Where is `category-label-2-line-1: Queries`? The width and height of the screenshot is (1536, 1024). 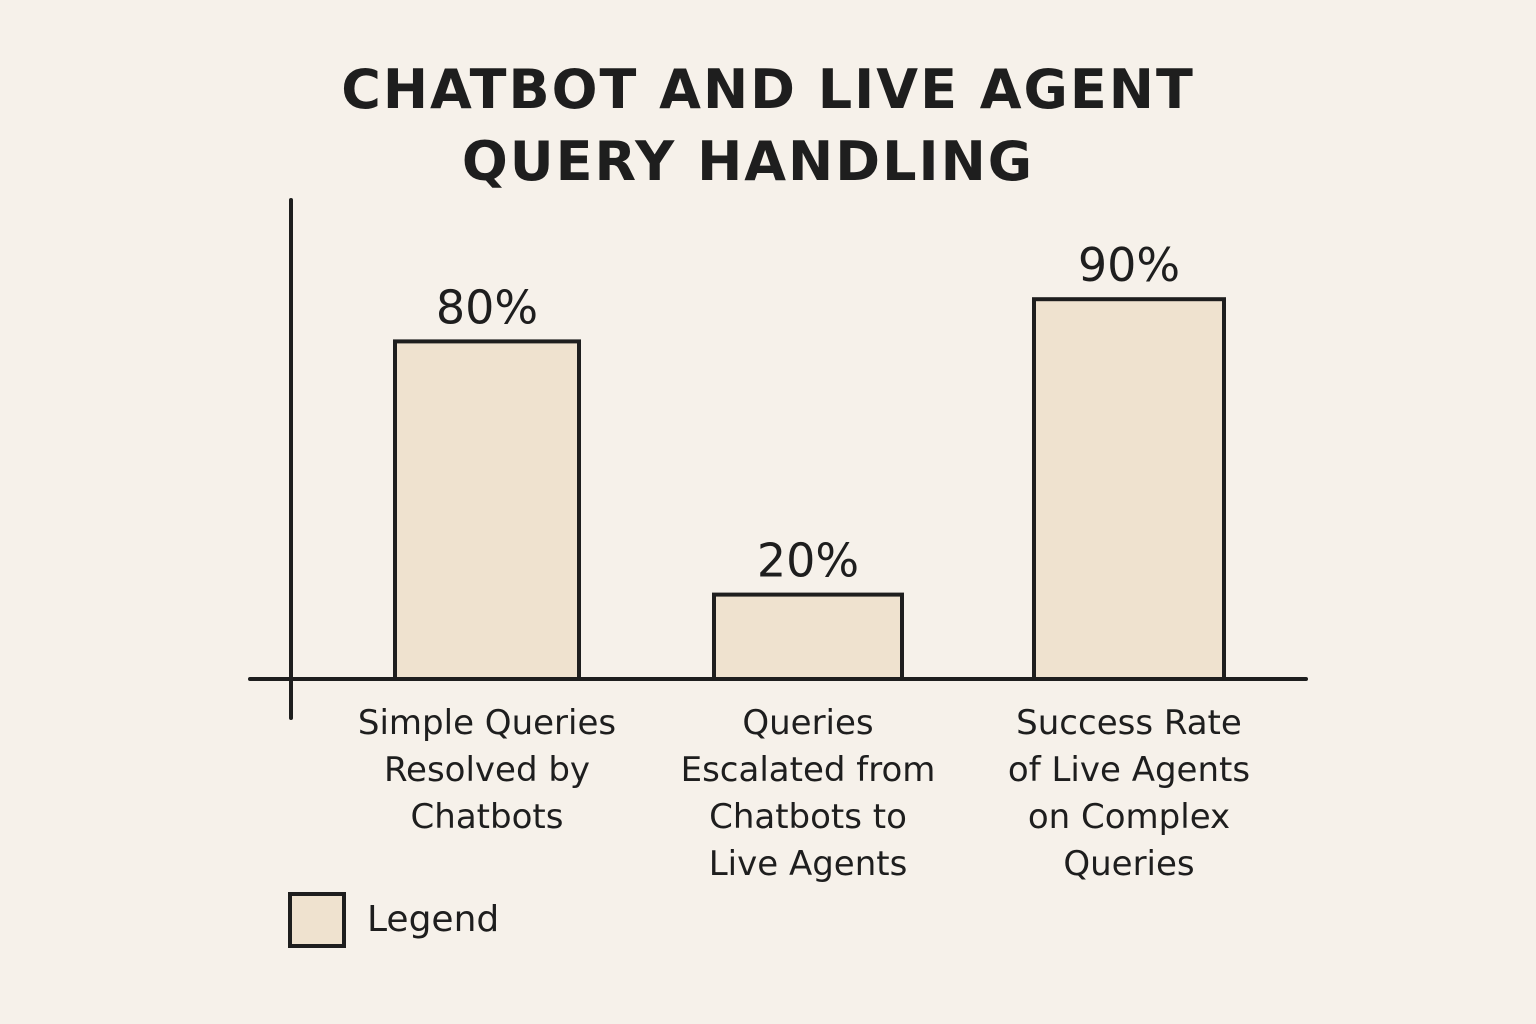 category-label-2-line-1: Queries is located at coordinates (807, 723).